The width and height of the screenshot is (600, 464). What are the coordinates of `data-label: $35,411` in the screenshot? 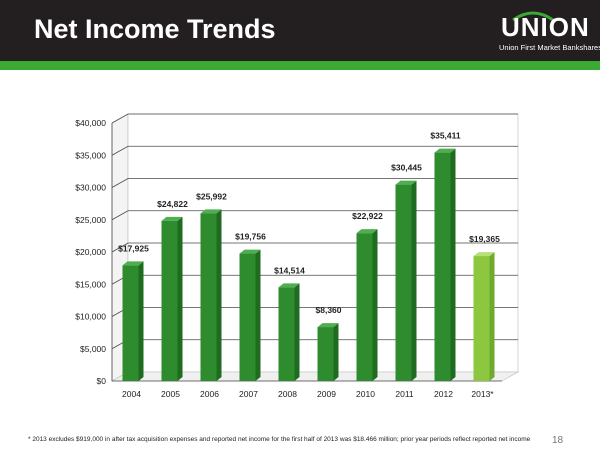 It's located at (445, 136).